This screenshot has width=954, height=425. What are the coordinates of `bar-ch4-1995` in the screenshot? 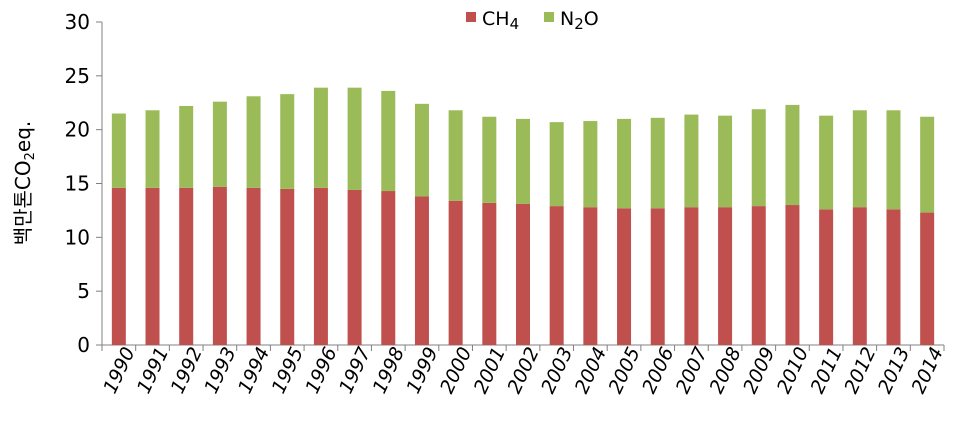 It's located at (287, 266).